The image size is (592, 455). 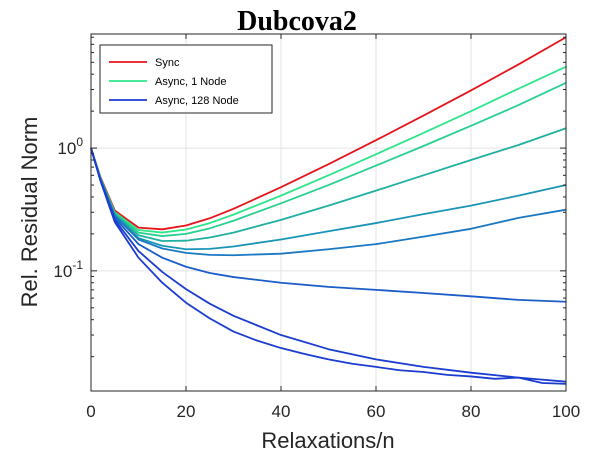 What do you see at coordinates (191, 82) in the screenshot?
I see `legend-label: Async, 1 Node` at bounding box center [191, 82].